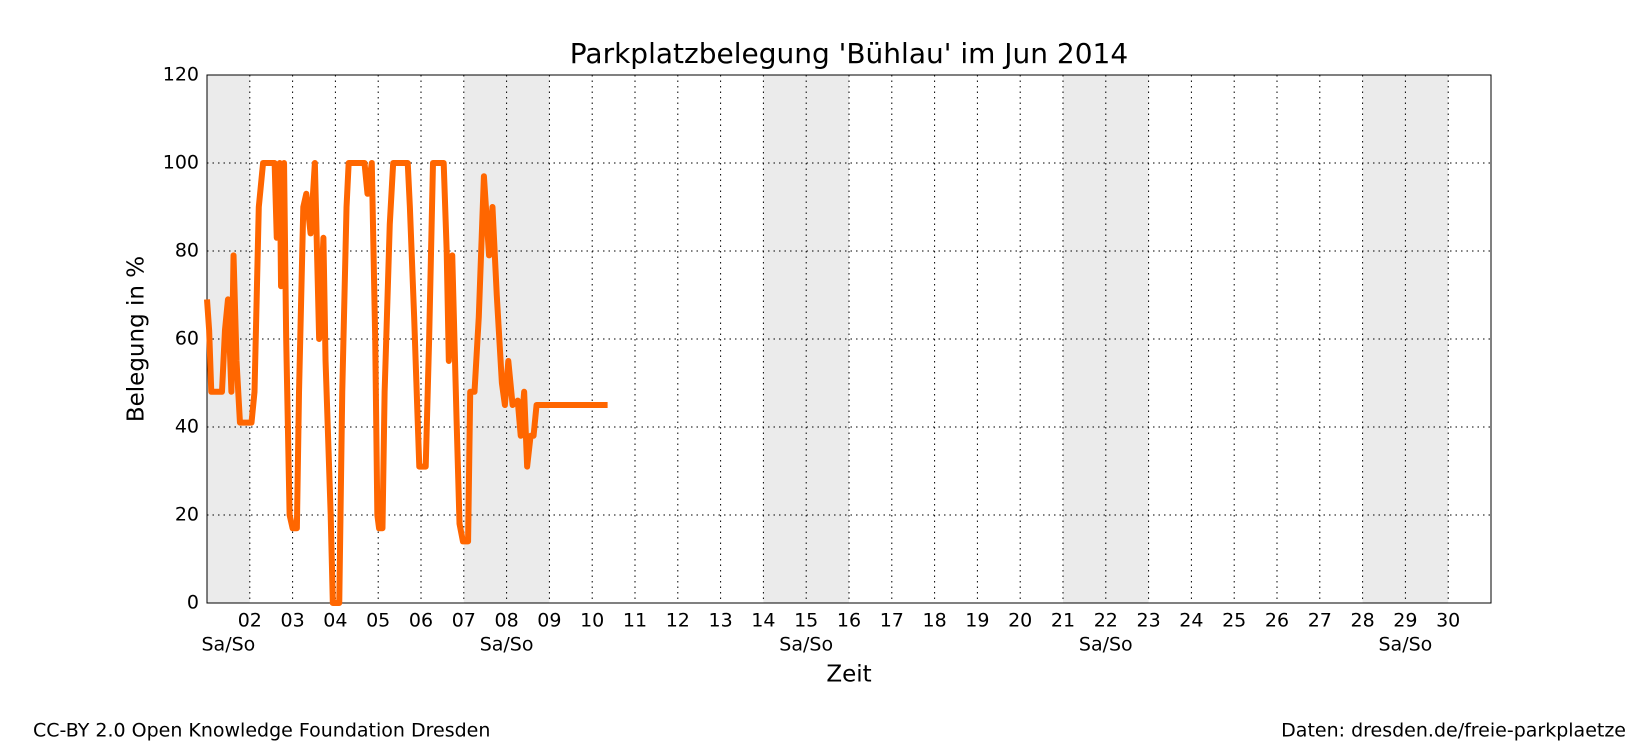 Image resolution: width=1650 pixels, height=750 pixels. Describe the element at coordinates (293, 621) in the screenshot. I see `x-tick-label: 03` at that location.